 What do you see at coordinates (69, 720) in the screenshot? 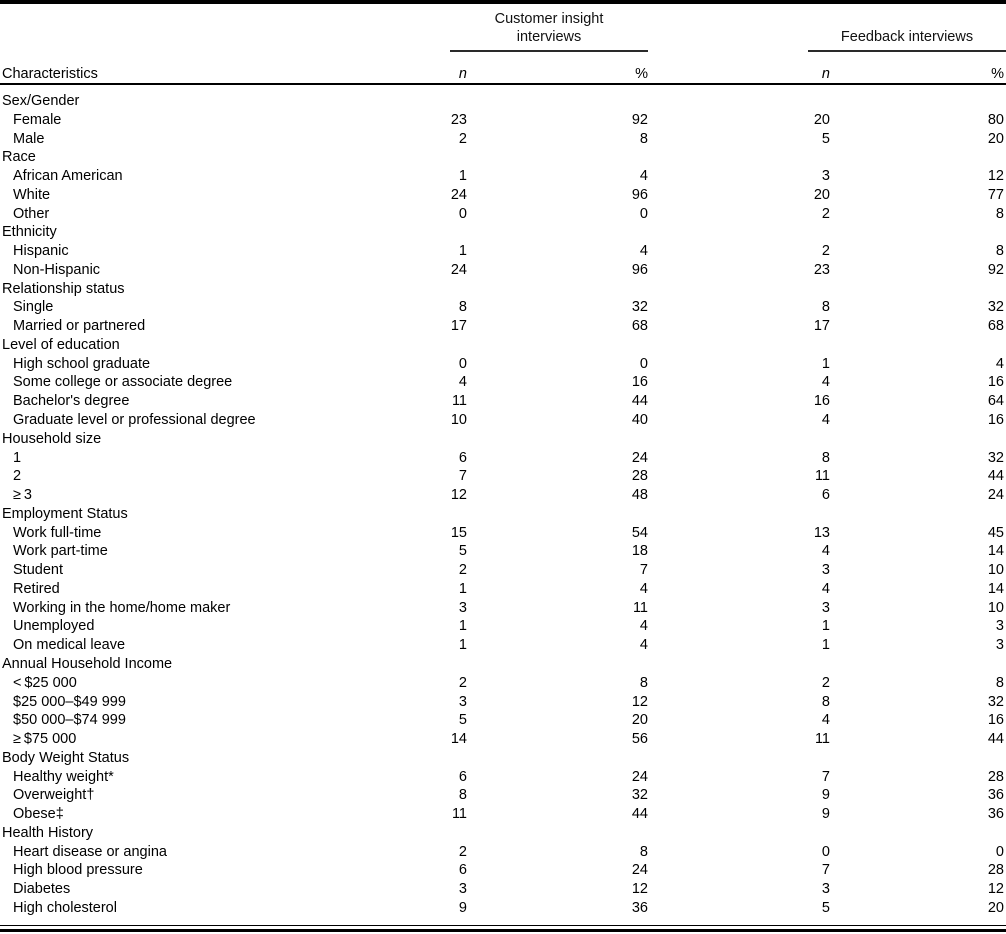
I see `row-label: $50 000–$74 999` at bounding box center [69, 720].